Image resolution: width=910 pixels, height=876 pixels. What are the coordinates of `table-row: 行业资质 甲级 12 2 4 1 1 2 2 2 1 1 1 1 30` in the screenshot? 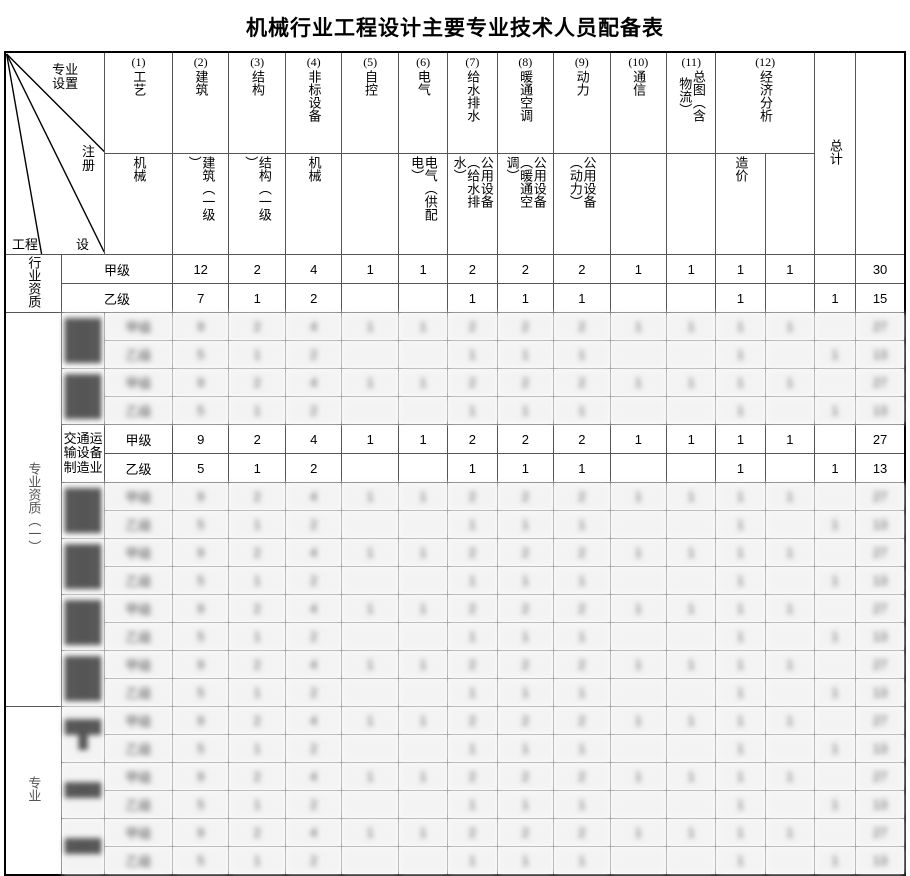 It's located at (455, 283).